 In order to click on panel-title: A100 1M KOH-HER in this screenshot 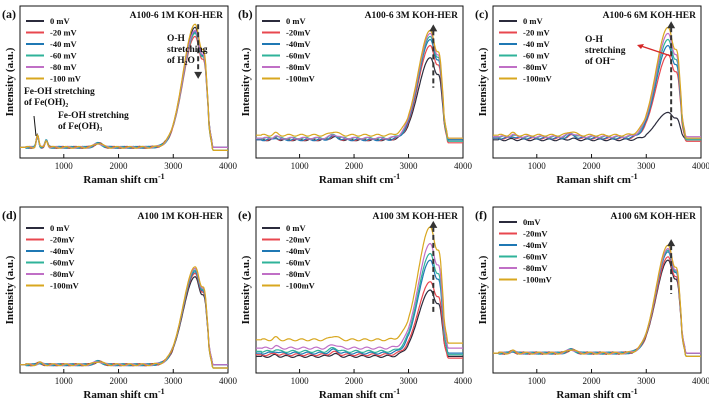, I will do `click(181, 217)`.